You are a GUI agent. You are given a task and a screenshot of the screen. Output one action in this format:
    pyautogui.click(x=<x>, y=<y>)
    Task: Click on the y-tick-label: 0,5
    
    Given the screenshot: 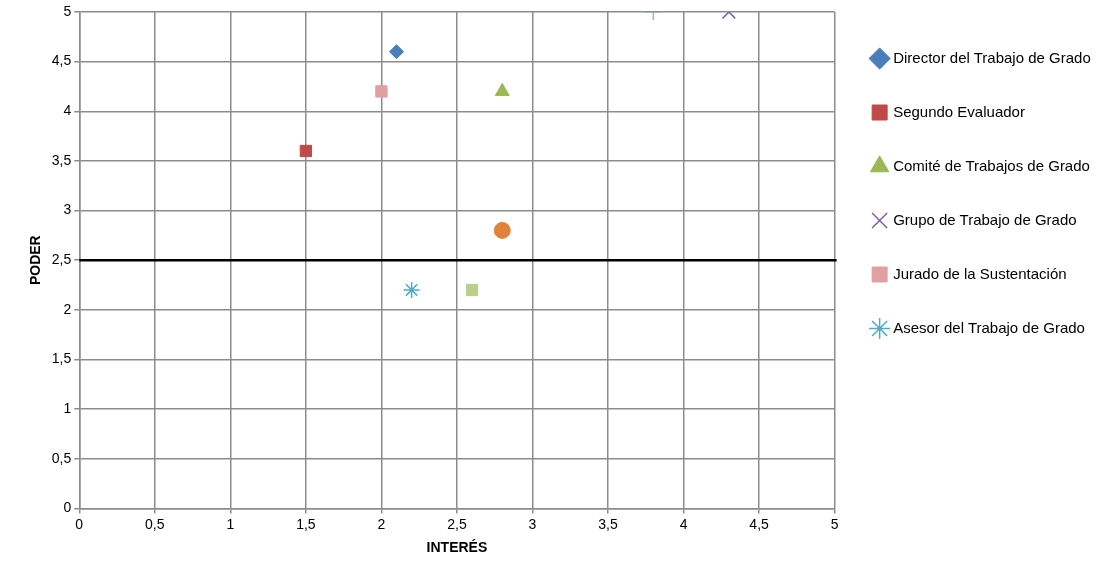 What is the action you would take?
    pyautogui.click(x=61, y=457)
    